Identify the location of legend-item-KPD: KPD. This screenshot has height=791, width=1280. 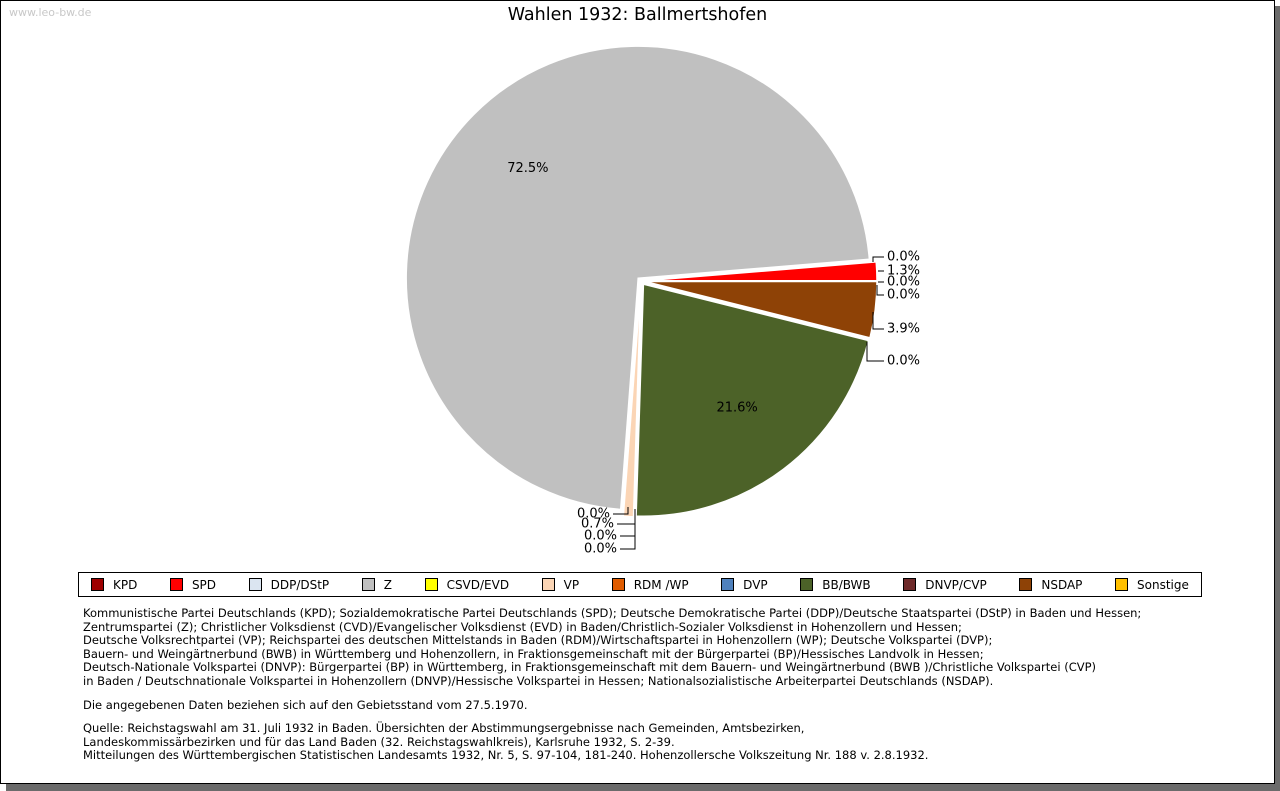
(114, 585).